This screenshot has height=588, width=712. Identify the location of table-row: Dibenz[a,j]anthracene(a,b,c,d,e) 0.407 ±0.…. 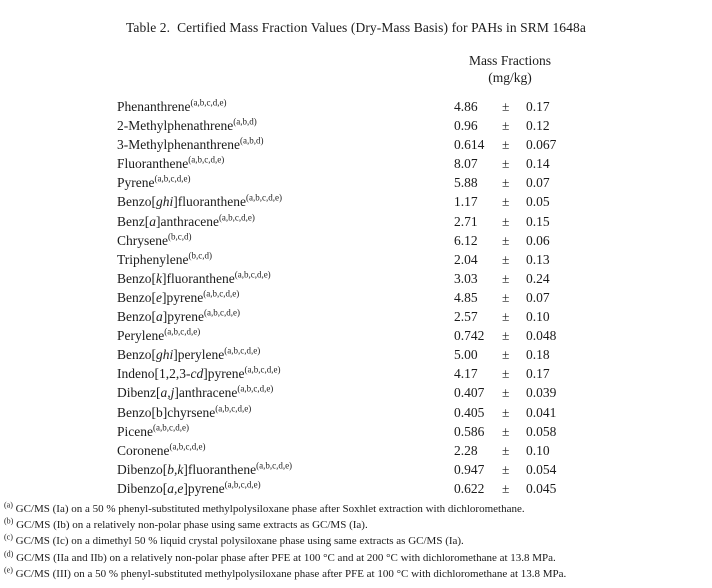
(349, 392).